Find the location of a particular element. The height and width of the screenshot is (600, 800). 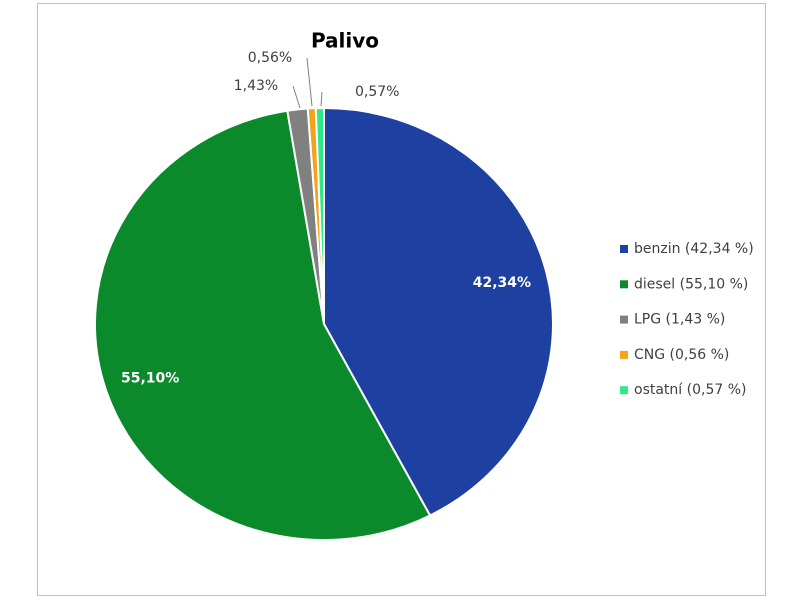

chart-title: Palivo is located at coordinates (345, 41).